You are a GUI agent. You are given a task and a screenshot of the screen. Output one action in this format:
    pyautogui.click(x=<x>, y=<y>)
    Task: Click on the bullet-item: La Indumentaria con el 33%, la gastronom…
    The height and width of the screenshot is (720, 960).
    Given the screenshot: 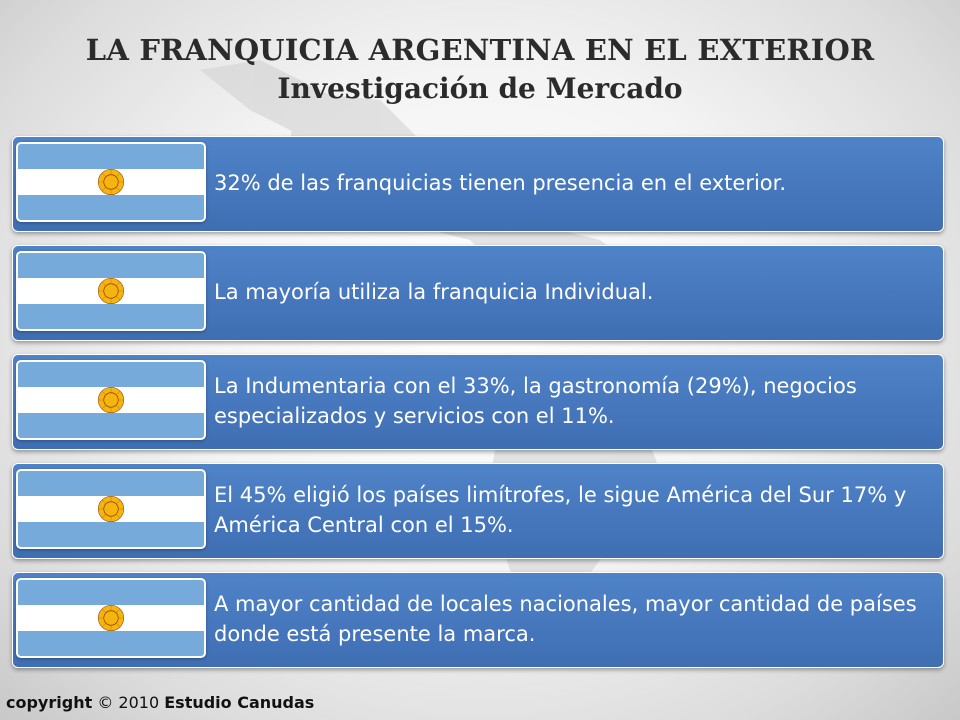 What is the action you would take?
    pyautogui.click(x=478, y=402)
    